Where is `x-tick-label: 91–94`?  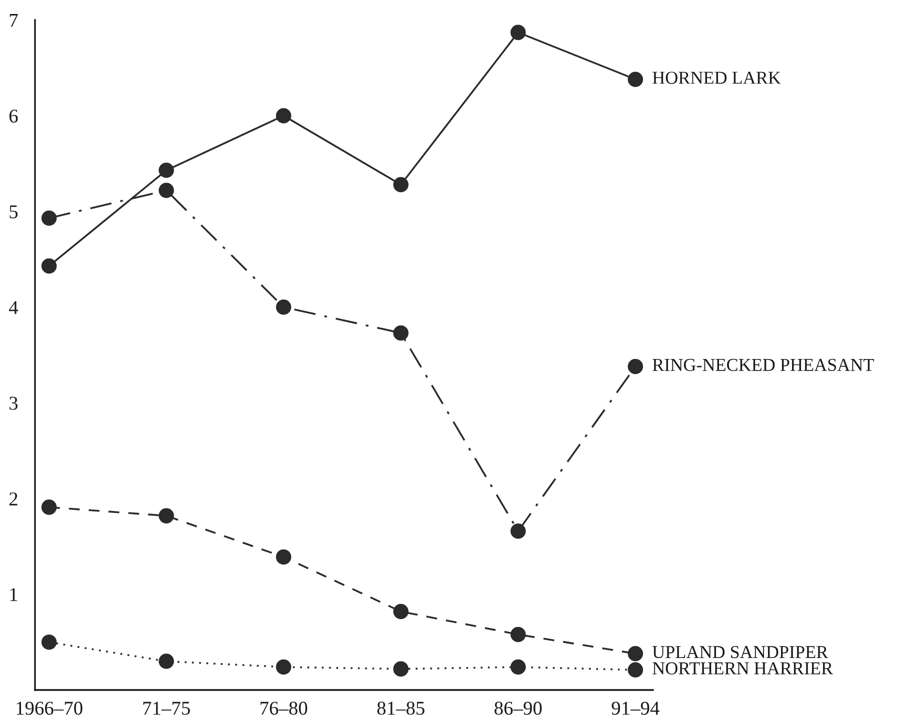 x-tick-label: 91–94 is located at coordinates (636, 708).